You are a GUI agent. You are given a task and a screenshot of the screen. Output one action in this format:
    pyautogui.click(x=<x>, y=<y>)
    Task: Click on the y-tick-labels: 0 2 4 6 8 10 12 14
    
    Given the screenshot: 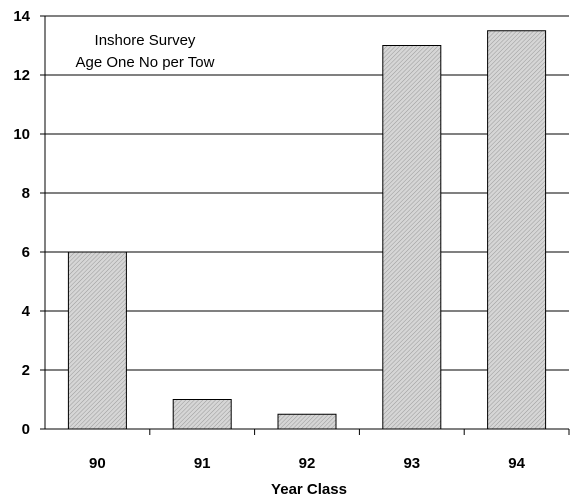 What is the action you would take?
    pyautogui.click(x=21, y=223)
    